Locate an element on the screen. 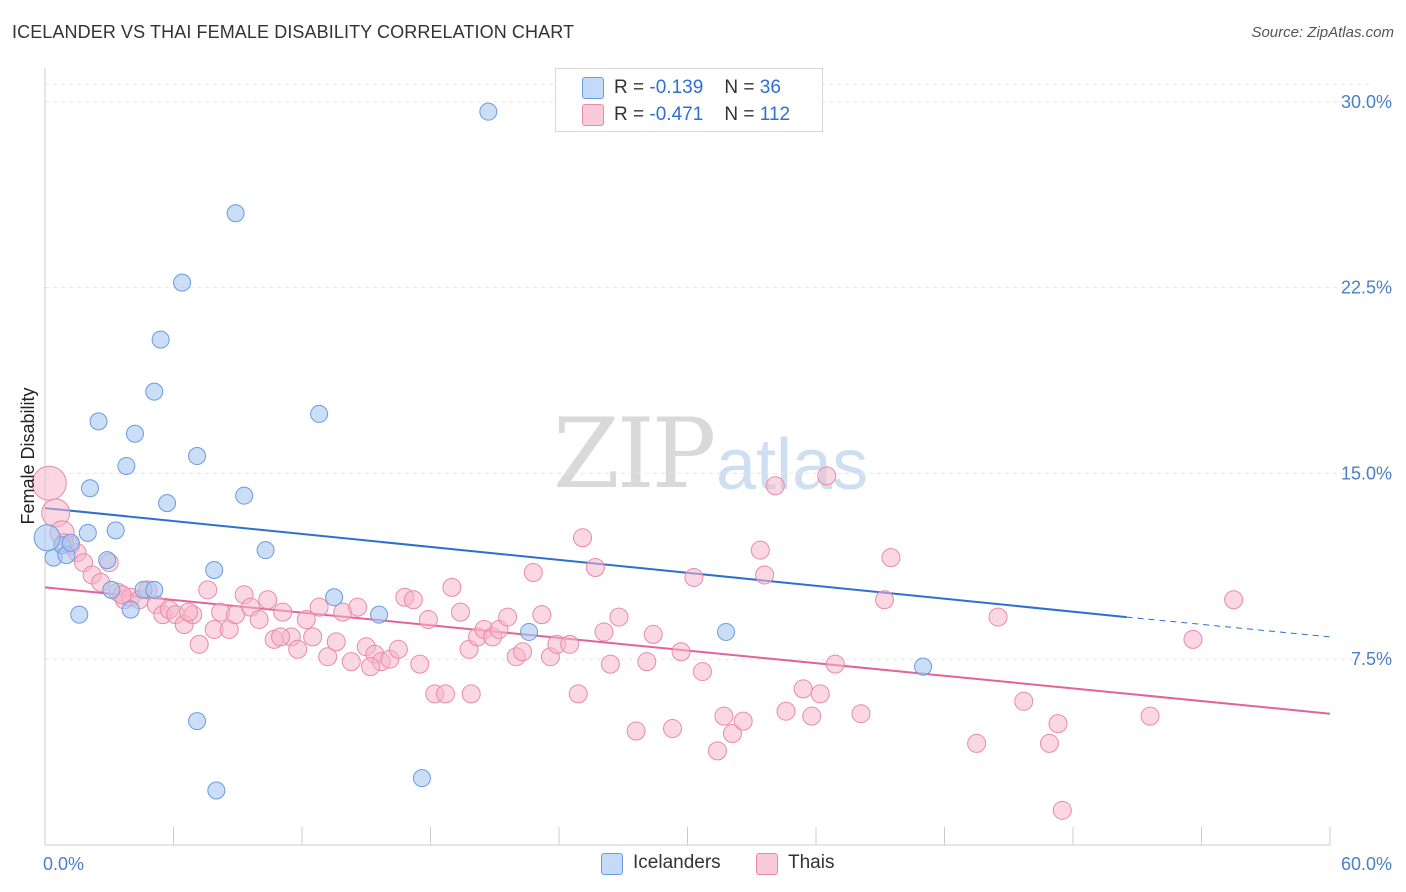  y-tick-label: 15.0% is located at coordinates (1366, 473).